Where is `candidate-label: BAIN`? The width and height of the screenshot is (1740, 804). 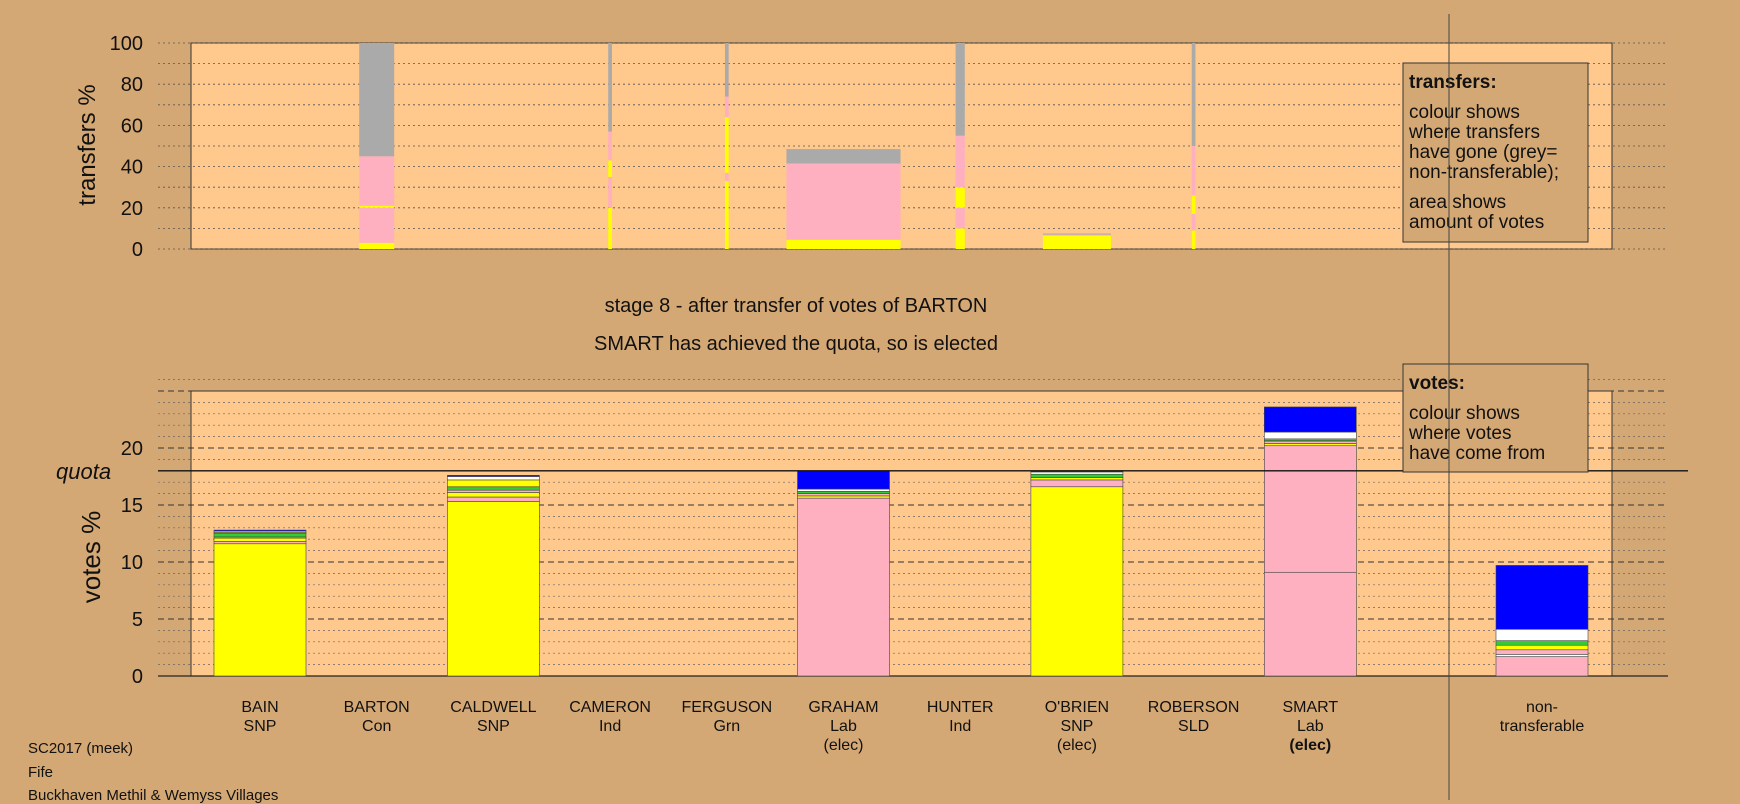
candidate-label: BAIN is located at coordinates (259, 707).